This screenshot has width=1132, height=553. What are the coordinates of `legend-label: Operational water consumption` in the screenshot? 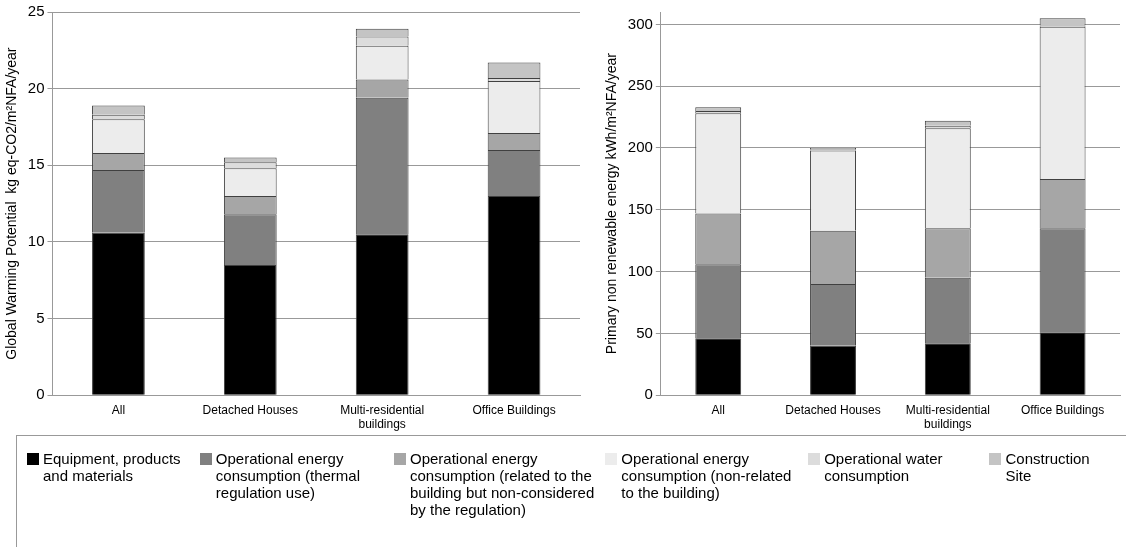 It's located at (884, 467).